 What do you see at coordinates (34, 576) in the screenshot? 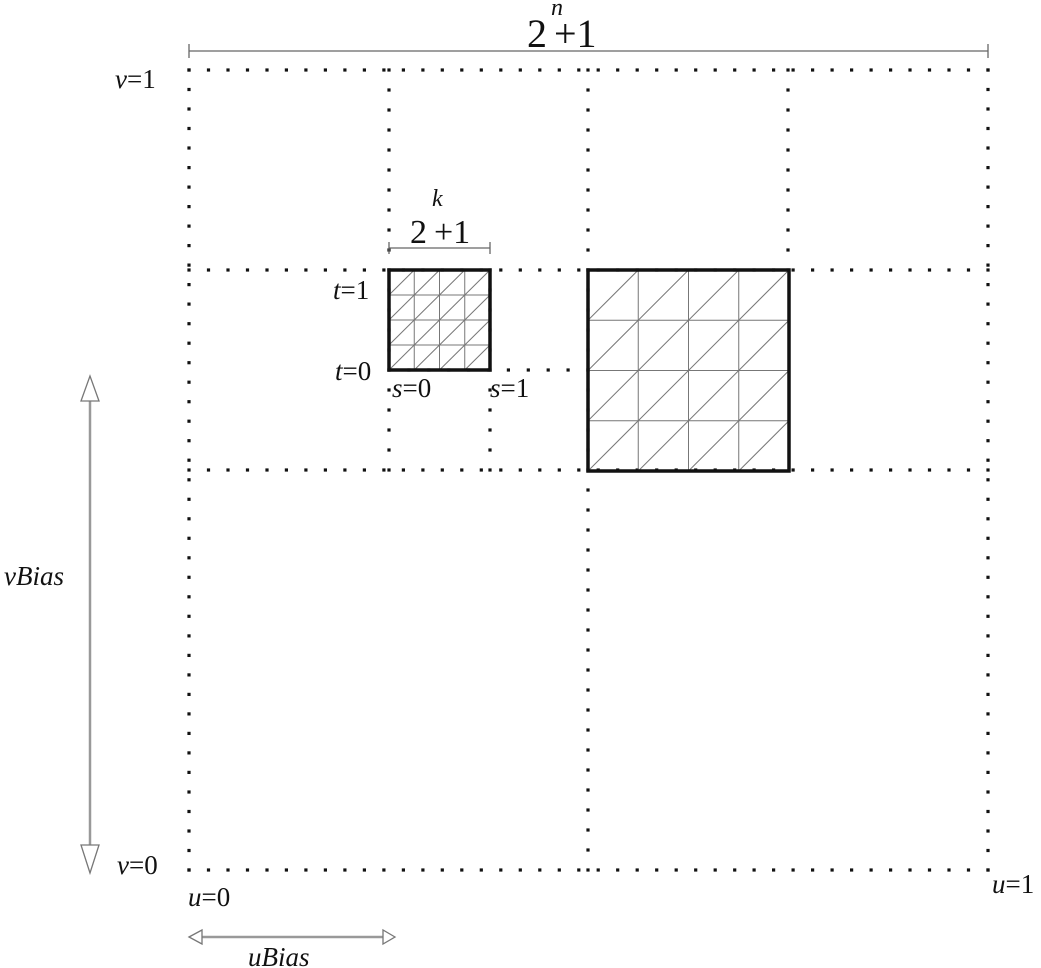
I see `label-vbias: vBias` at bounding box center [34, 576].